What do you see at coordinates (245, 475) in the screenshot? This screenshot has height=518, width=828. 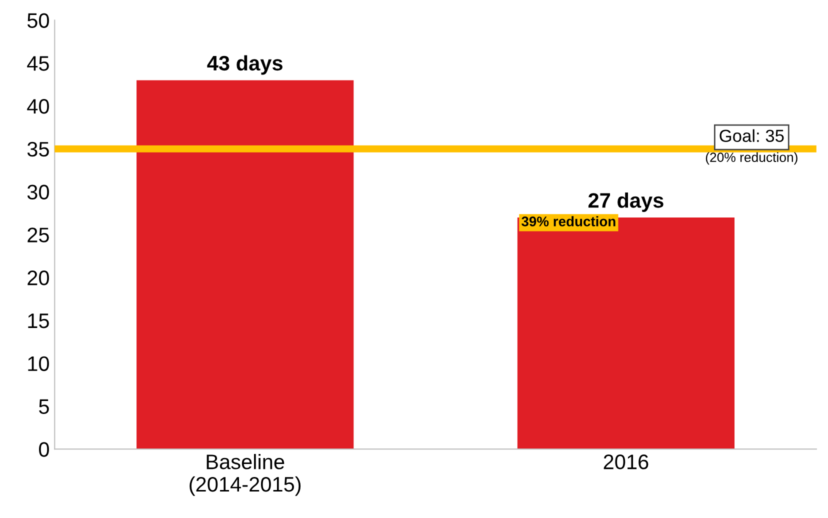 I see `x-tick-label: Baseline (2014-2015)` at bounding box center [245, 475].